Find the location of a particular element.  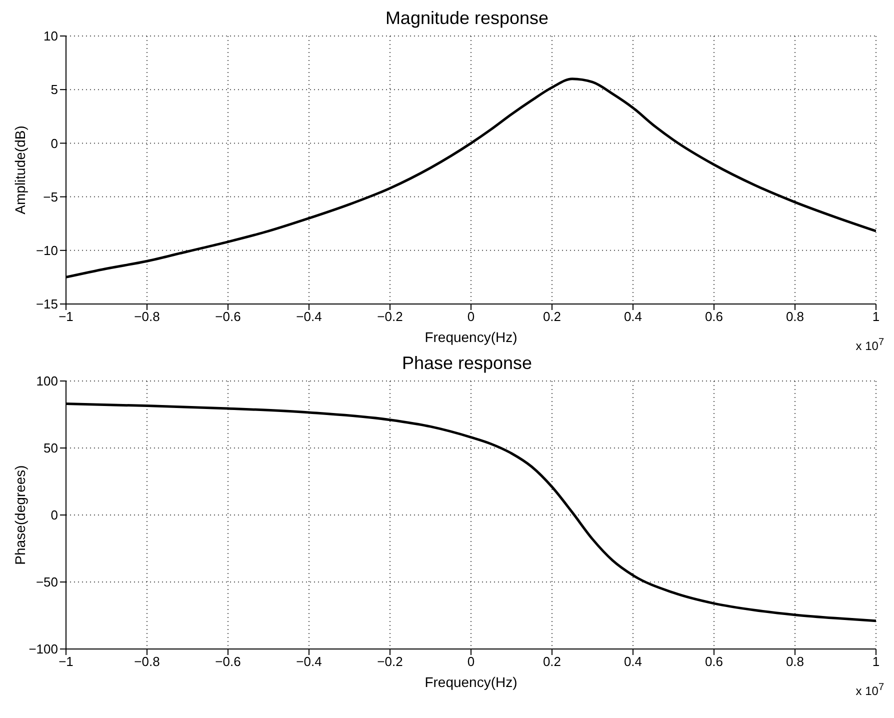

y-axis-title: Amplitude(dB) is located at coordinates (20, 170).